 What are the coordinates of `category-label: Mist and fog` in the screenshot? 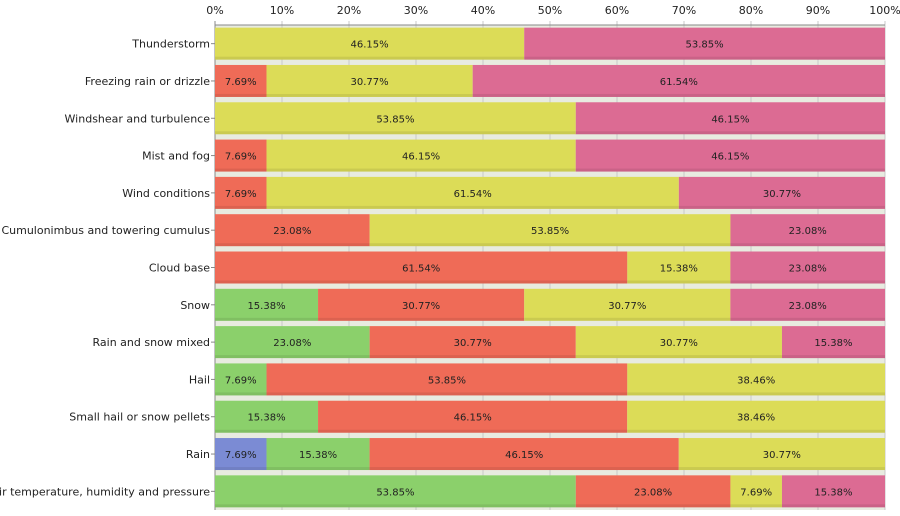 It's located at (176, 156).